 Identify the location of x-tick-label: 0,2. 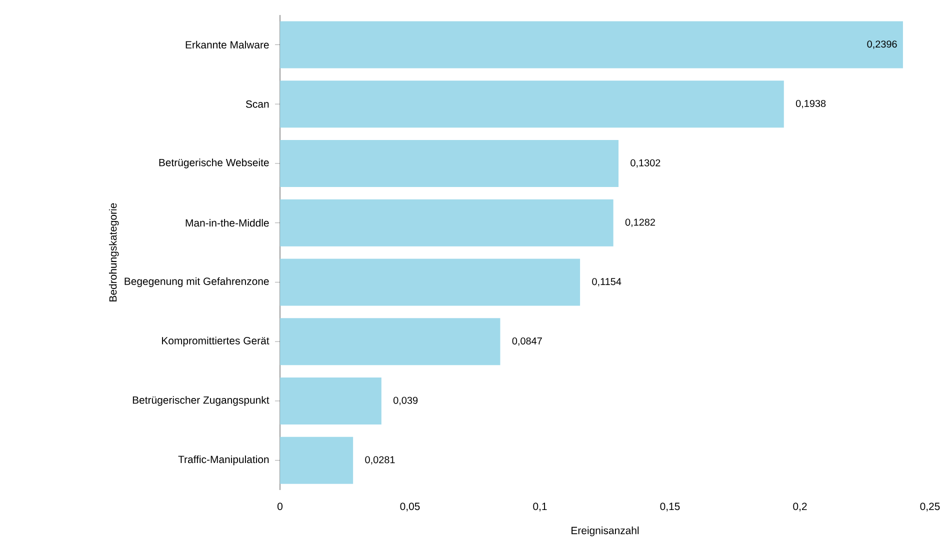
(800, 507).